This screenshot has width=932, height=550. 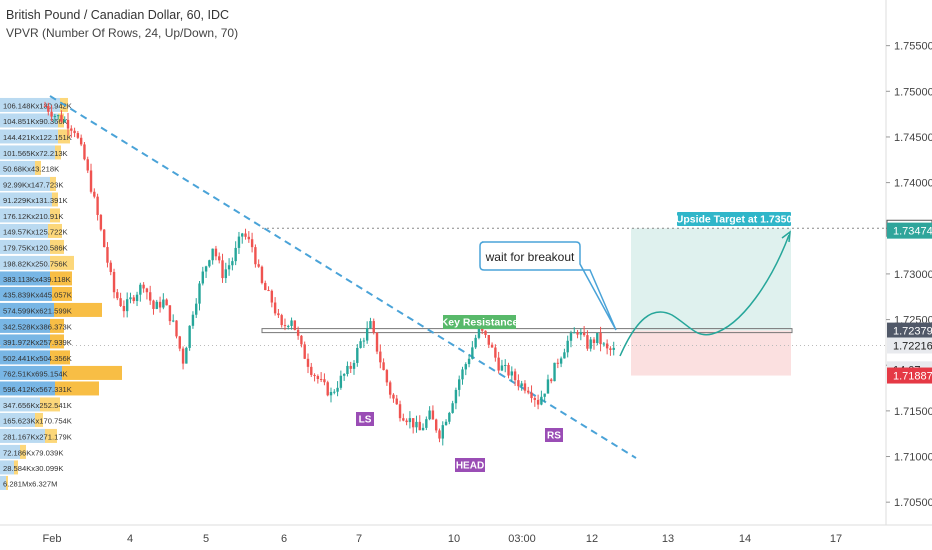 I want to click on stop-zone, so click(x=711, y=353).